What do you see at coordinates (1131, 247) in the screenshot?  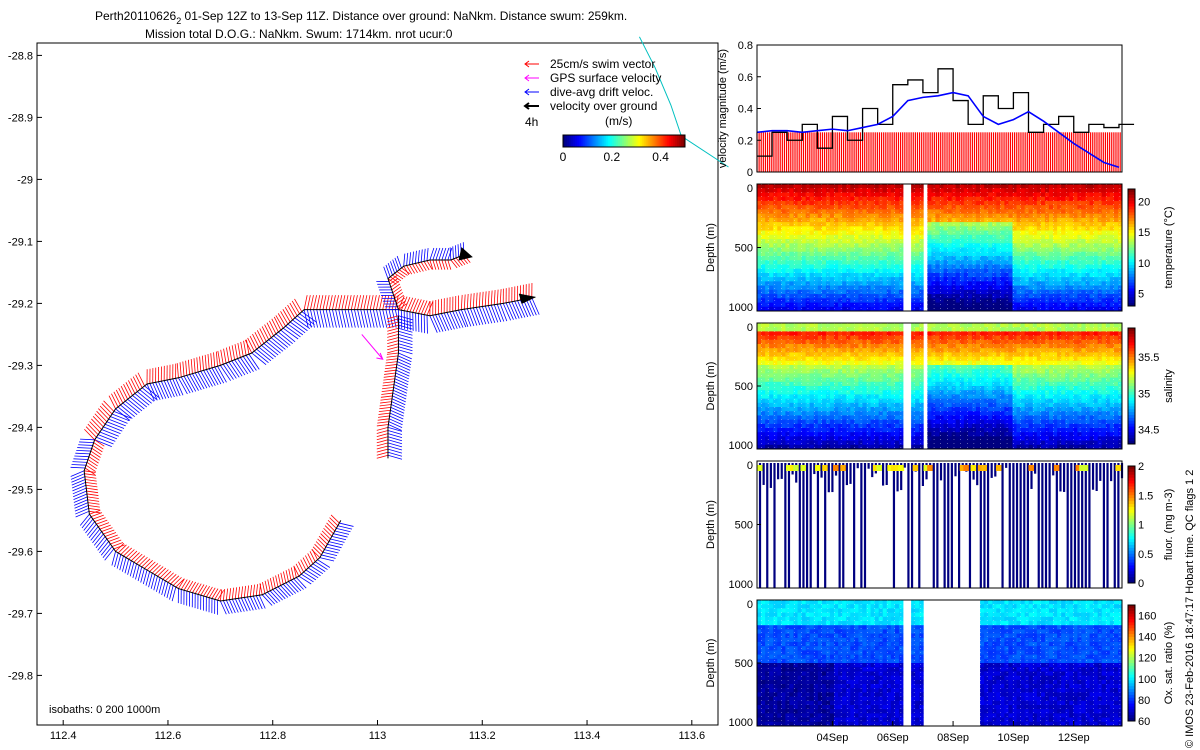 I see `cbar-frame` at bounding box center [1131, 247].